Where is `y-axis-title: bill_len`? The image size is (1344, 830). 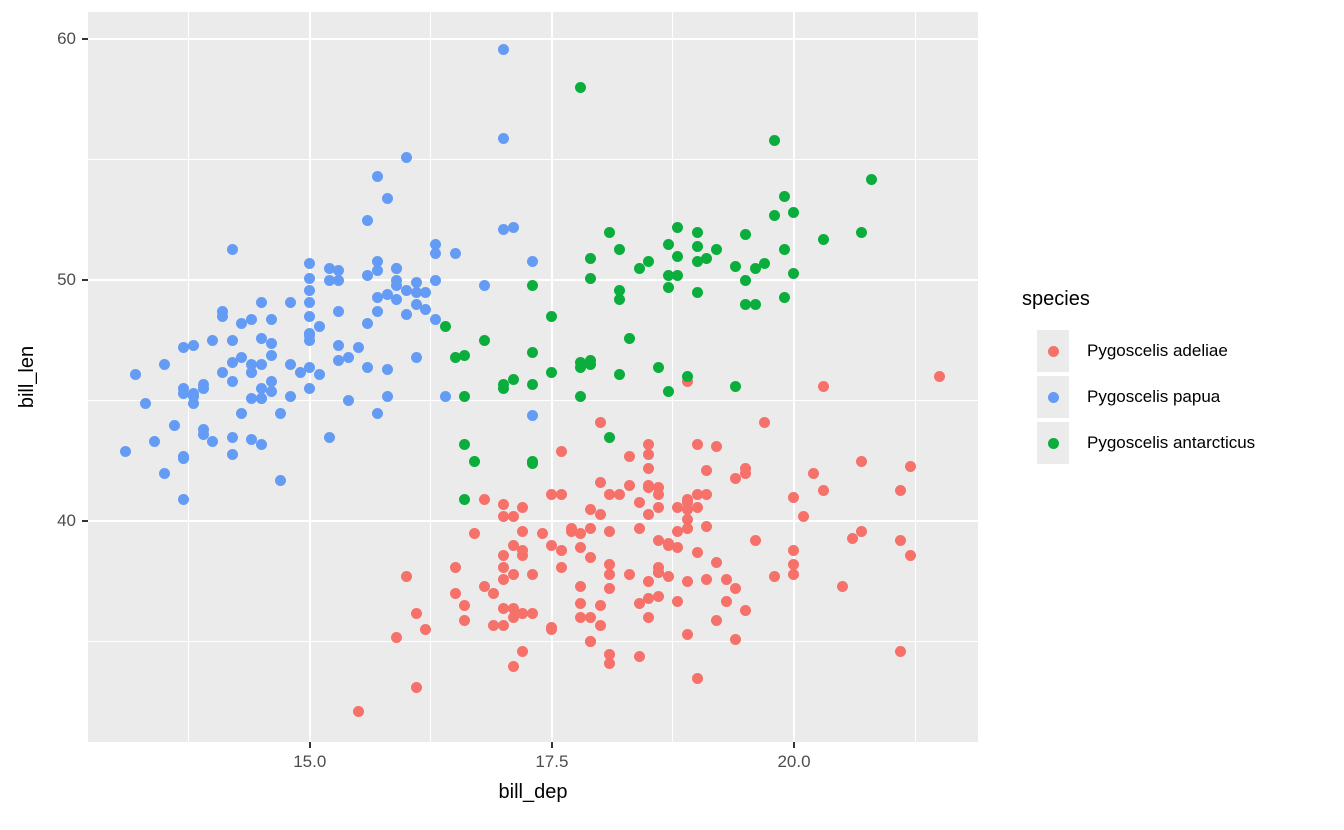 y-axis-title: bill_len is located at coordinates (27, 377).